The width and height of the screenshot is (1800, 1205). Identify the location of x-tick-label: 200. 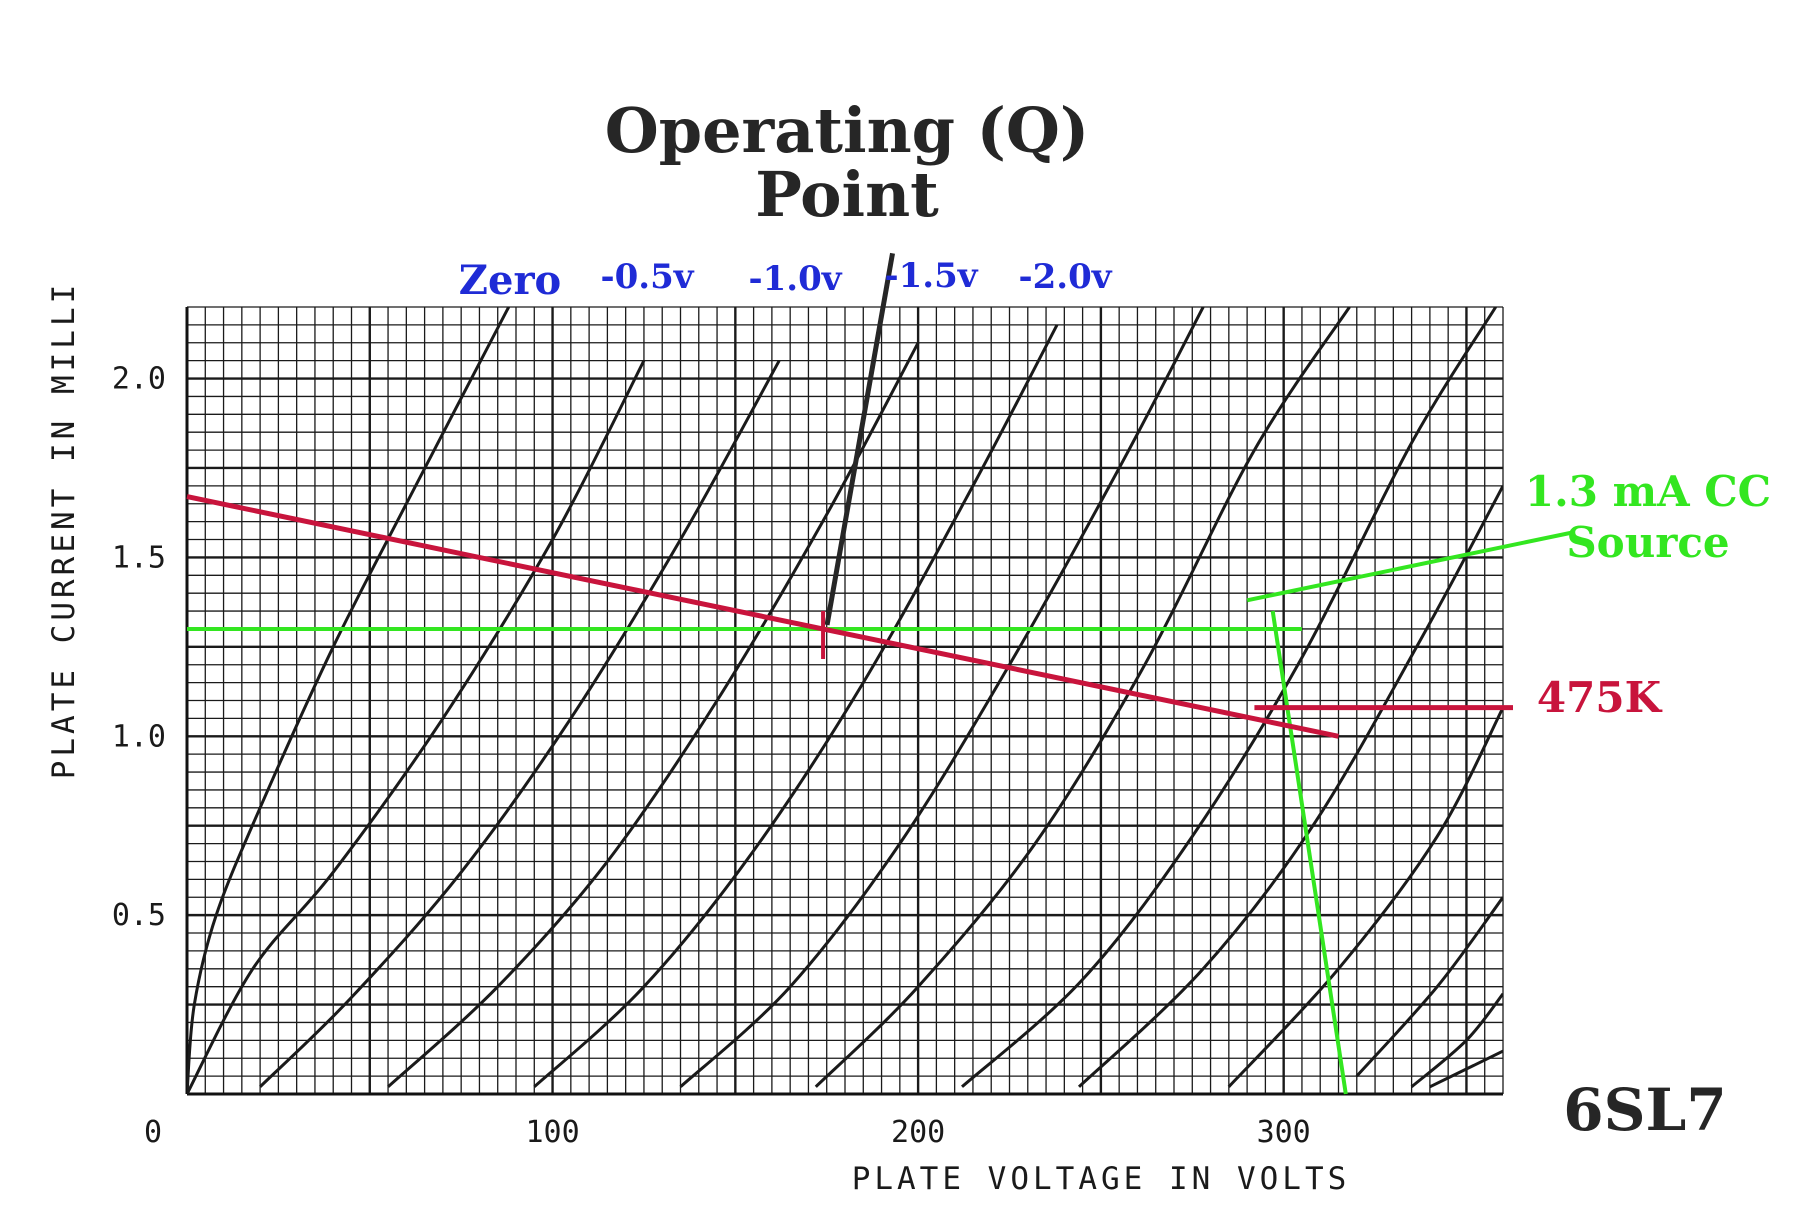
(918, 1132).